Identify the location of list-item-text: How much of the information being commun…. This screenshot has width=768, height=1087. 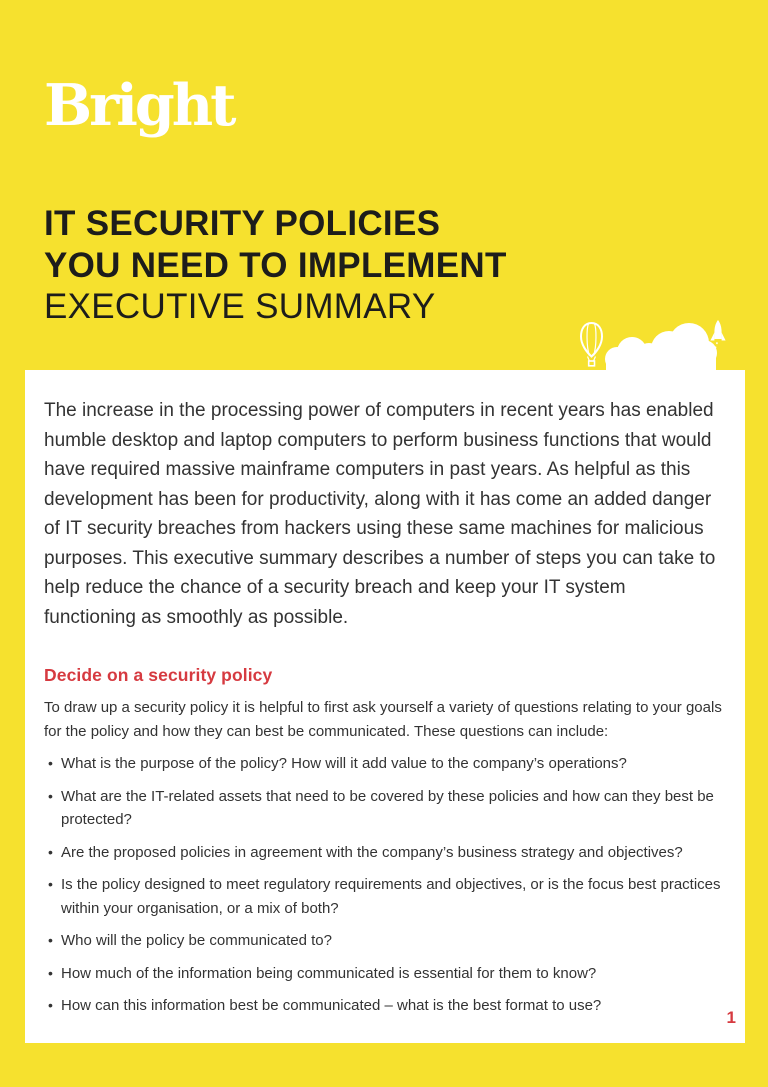
(329, 973).